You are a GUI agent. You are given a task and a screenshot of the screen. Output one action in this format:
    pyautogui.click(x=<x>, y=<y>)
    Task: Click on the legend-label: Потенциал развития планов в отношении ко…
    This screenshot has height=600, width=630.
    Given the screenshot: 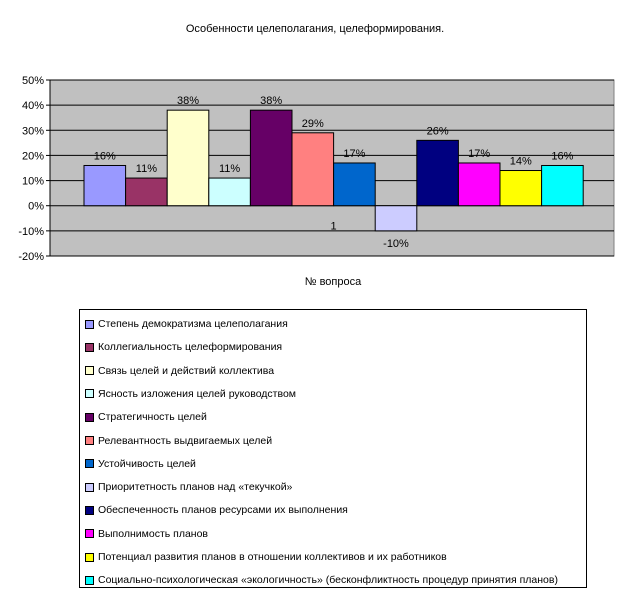 What is the action you would take?
    pyautogui.click(x=272, y=557)
    